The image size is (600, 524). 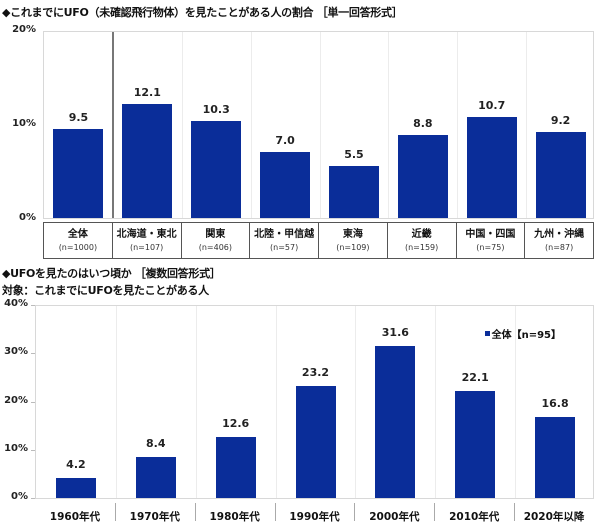 What do you see at coordinates (234, 517) in the screenshot?
I see `x-category-label: 1980年代` at bounding box center [234, 517].